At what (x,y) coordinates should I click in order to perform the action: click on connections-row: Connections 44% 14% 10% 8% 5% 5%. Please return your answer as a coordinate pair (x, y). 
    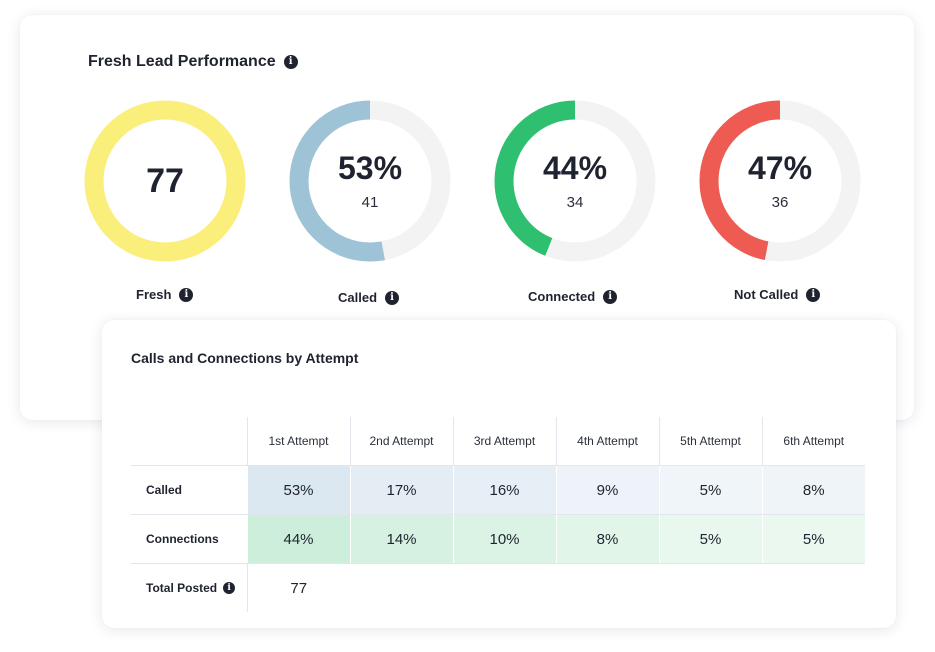
    Looking at the image, I should click on (498, 539).